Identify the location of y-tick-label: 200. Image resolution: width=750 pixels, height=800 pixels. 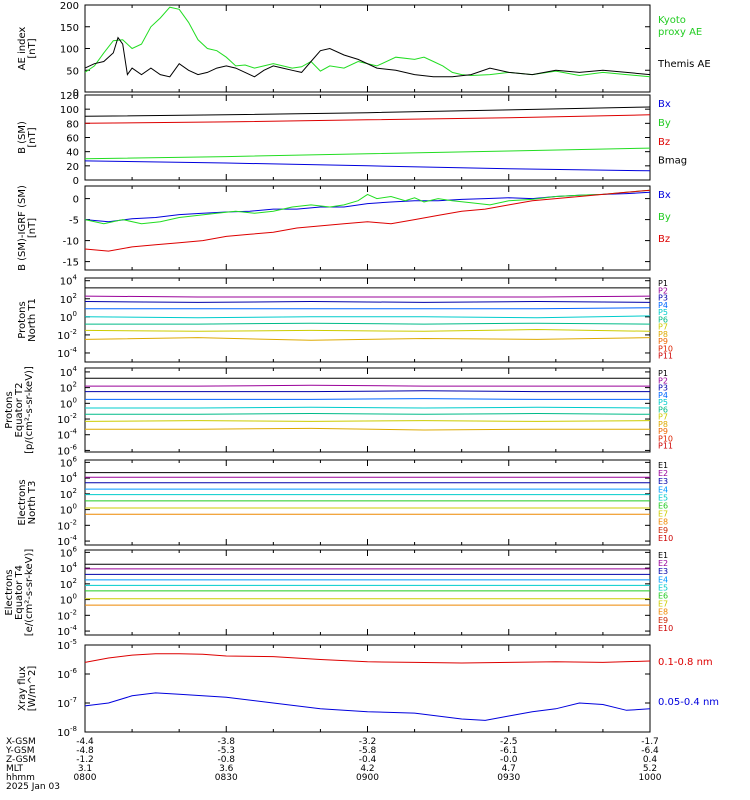
(69, 6).